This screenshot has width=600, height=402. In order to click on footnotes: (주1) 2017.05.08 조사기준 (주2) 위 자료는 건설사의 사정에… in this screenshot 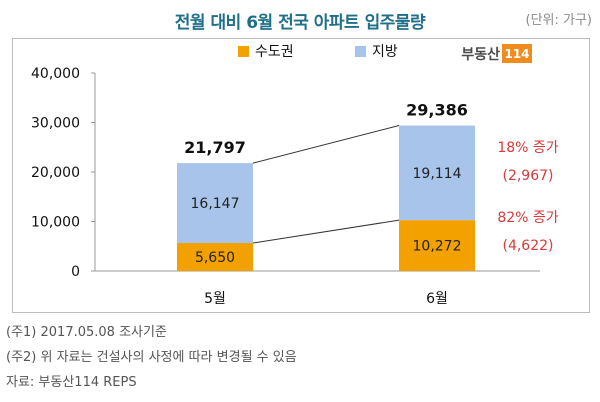, I will do `click(151, 357)`.